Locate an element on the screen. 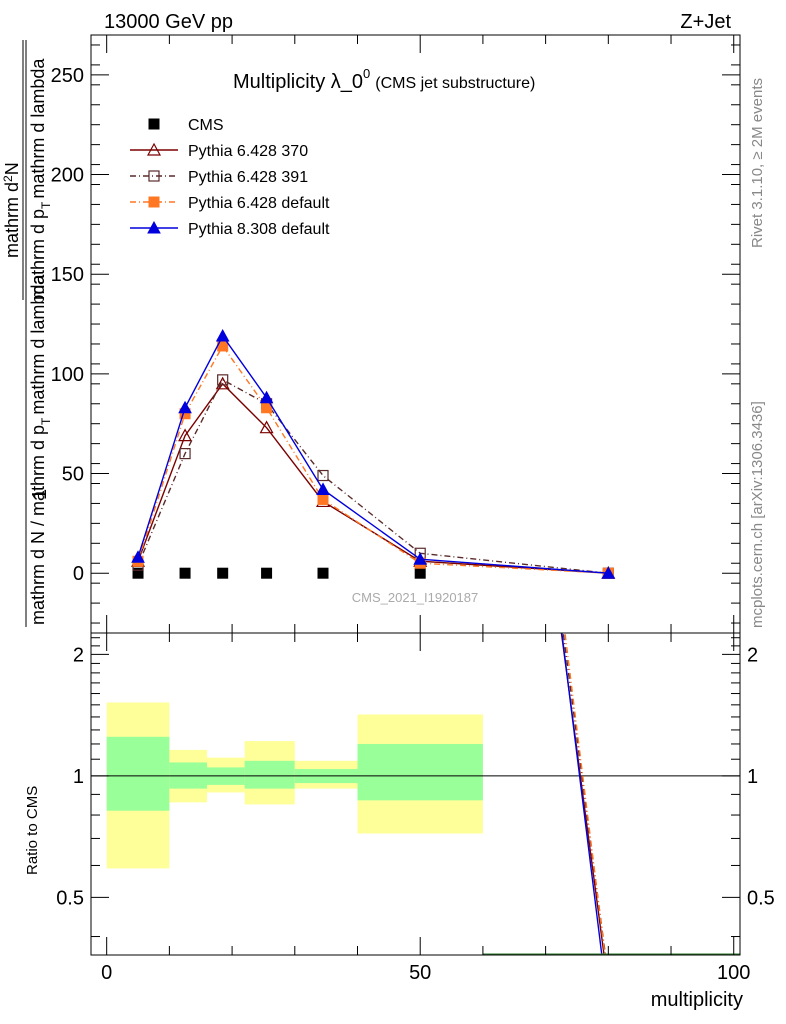 The image size is (786, 1024). ratio-y-tick-label-left: 2 is located at coordinates (78, 655).